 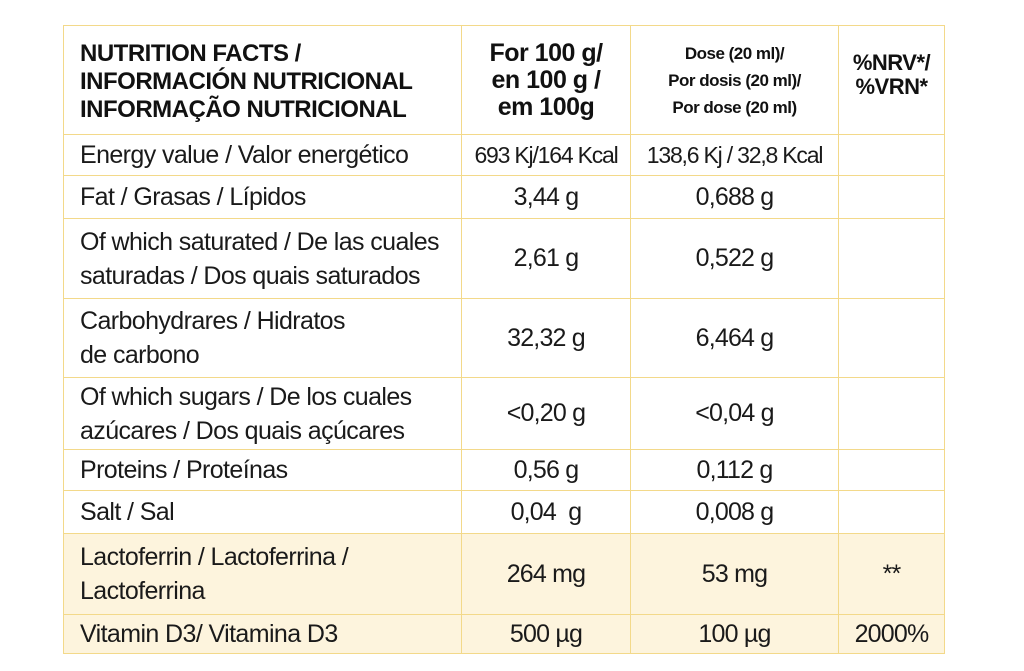 What do you see at coordinates (734, 413) in the screenshot?
I see `value-per-dose: <0,04 g` at bounding box center [734, 413].